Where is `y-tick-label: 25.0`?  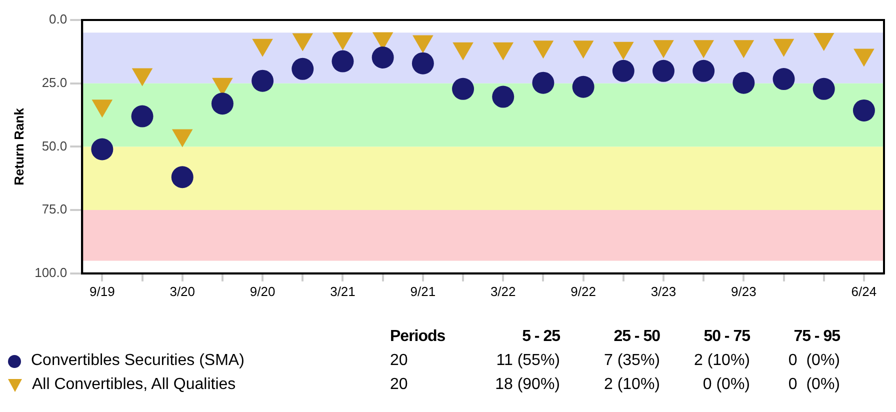 y-tick-label: 25.0 is located at coordinates (55, 82).